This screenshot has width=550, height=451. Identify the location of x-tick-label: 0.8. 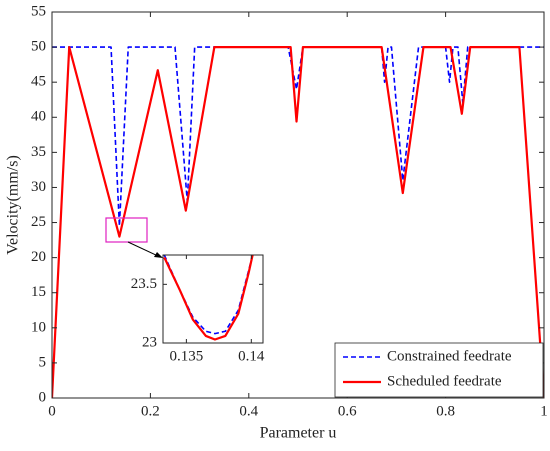
(445, 411).